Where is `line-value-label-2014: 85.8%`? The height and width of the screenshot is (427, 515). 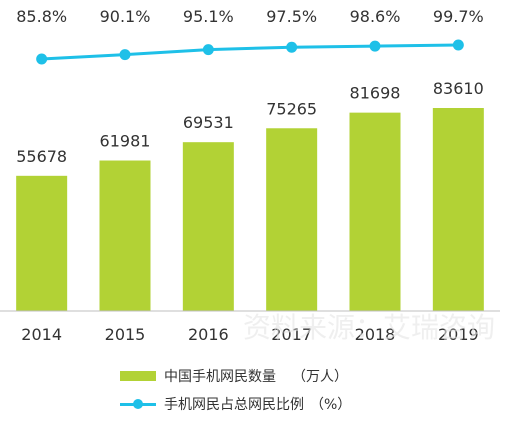
line-value-label-2014: 85.8% is located at coordinates (41, 16).